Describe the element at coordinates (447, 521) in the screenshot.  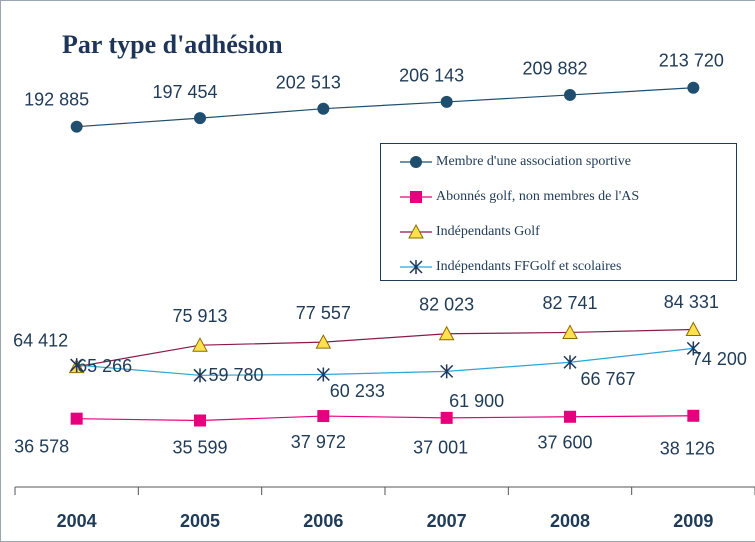
I see `x-tick-label: 2007` at that location.